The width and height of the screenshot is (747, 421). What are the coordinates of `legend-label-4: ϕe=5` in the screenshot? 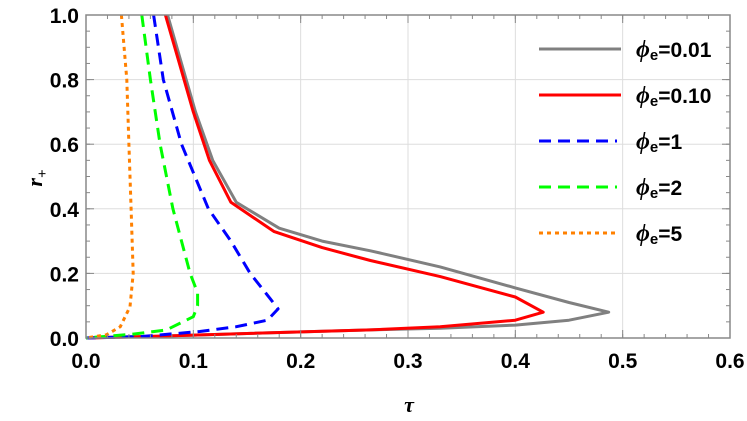 It's located at (659, 234).